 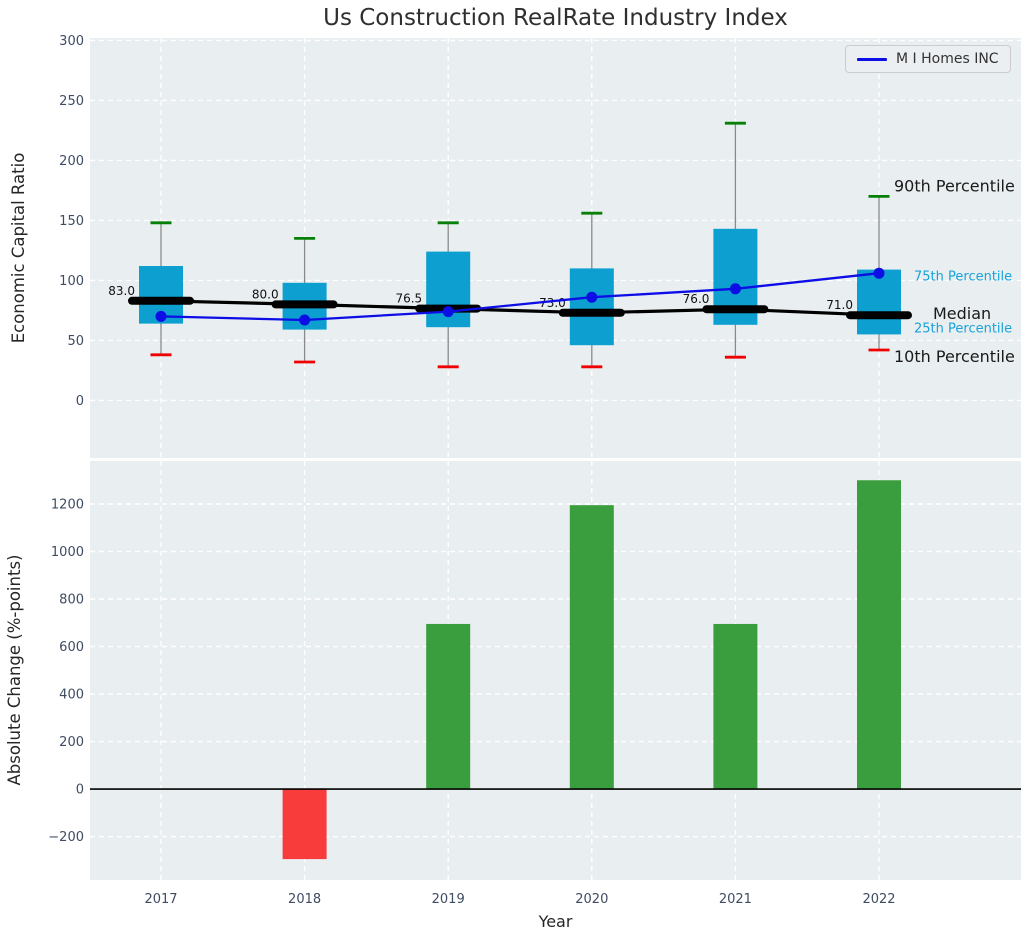 I want to click on chart-title: Us Construction RealRate Industry Index, so click(x=555, y=18).